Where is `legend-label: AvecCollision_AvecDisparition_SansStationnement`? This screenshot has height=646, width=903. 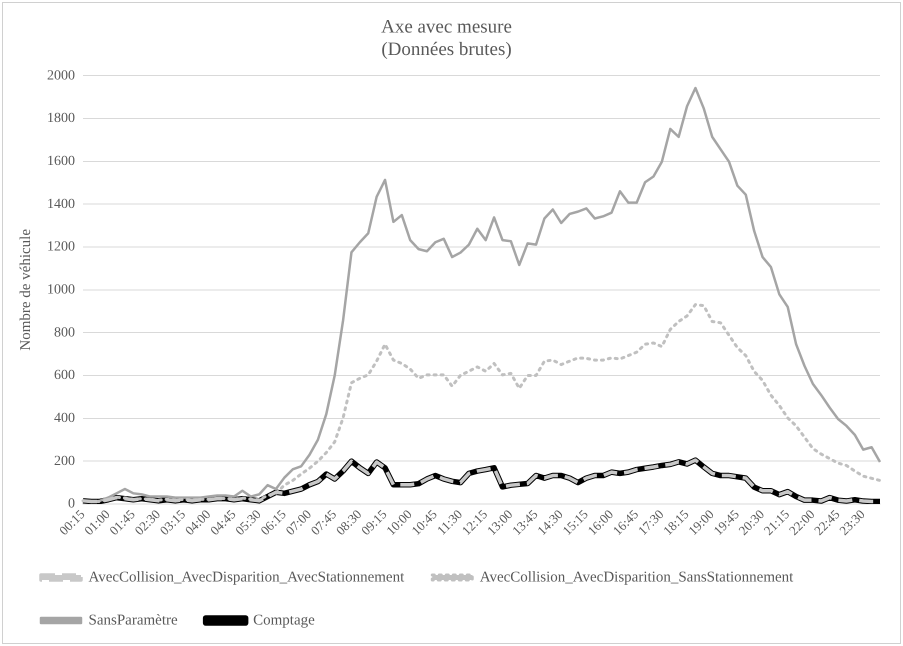 legend-label: AvecCollision_AvecDisparition_SansStationnement is located at coordinates (637, 577).